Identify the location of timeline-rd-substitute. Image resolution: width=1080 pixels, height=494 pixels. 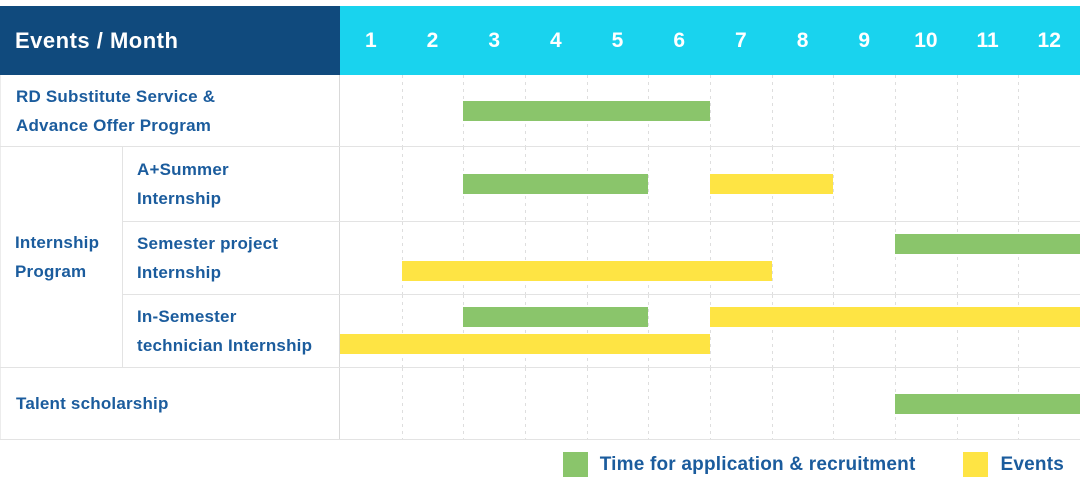
(710, 110).